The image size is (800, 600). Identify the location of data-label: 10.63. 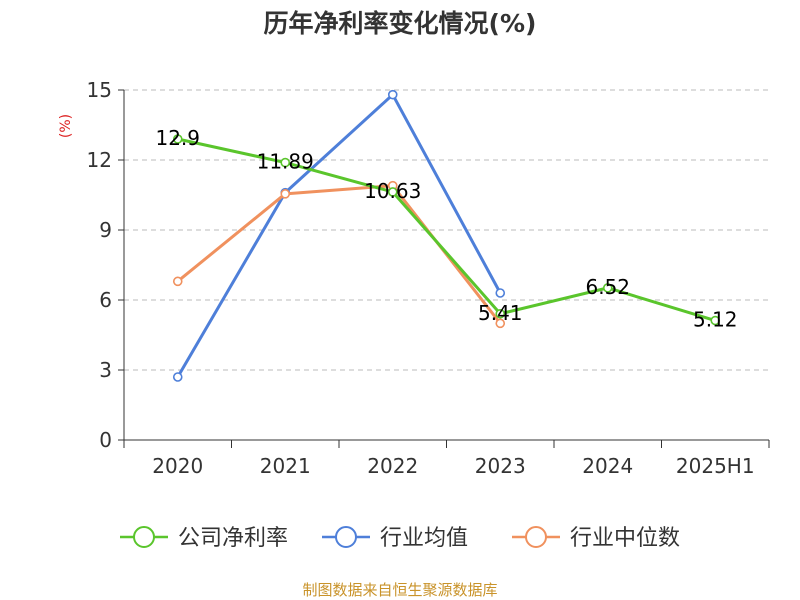
(392, 191).